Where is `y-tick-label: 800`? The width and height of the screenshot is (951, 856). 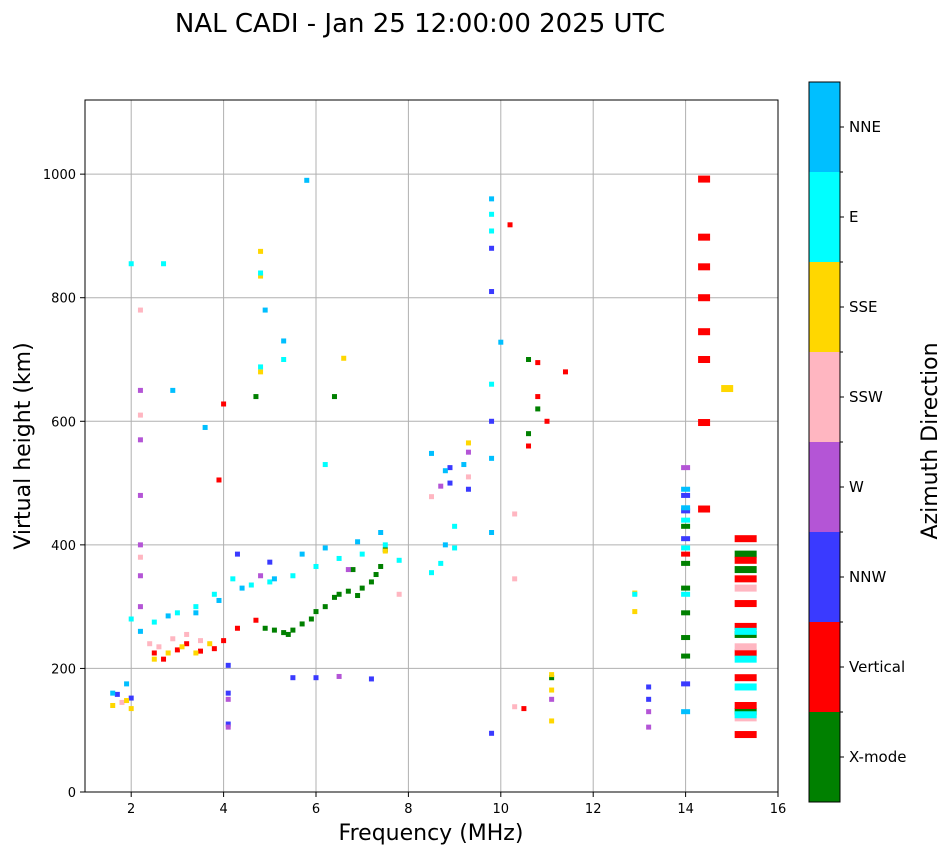
y-tick-label: 800 is located at coordinates (63, 299).